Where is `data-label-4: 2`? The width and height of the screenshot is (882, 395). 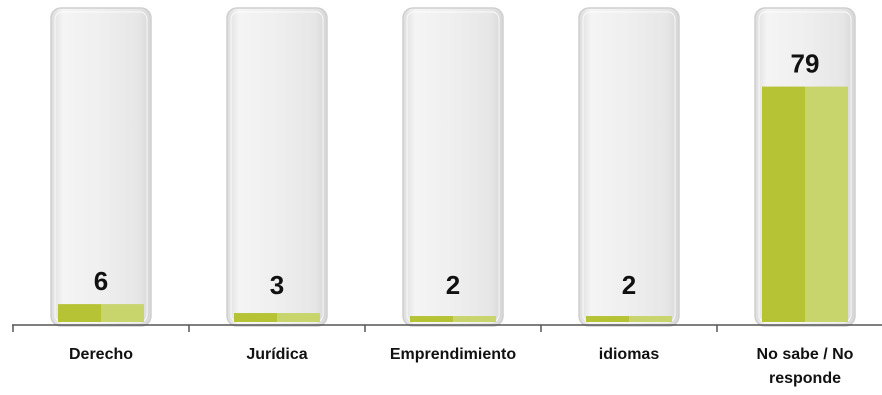
data-label-4: 2 is located at coordinates (629, 285).